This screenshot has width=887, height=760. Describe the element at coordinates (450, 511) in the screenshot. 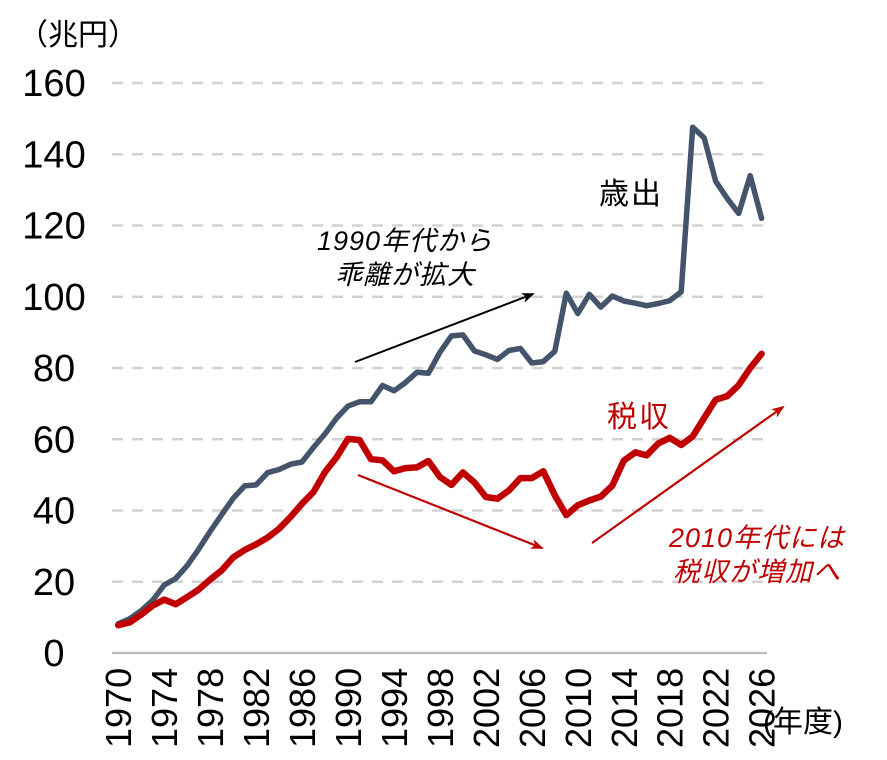

I see `tax-decline-arrow` at that location.